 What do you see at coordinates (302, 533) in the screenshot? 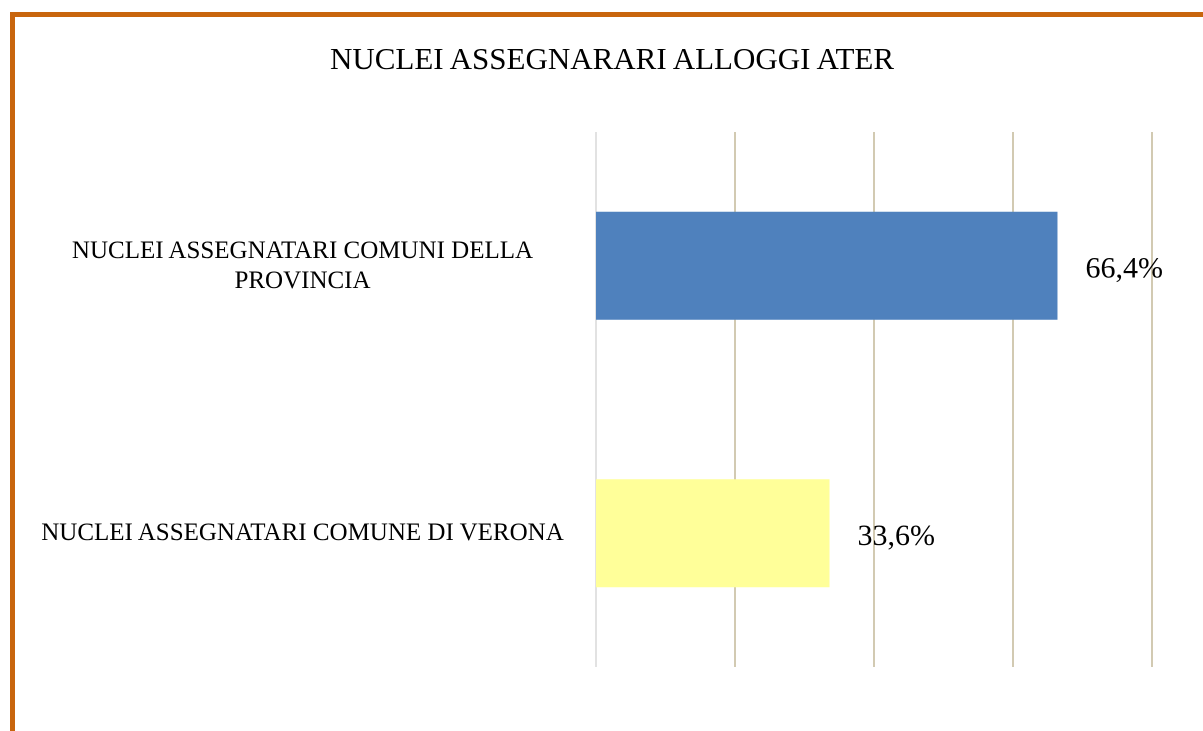
I see `y-tick-label: NUCLEI ASSEGNATARI COMUNE DI VERONA` at bounding box center [302, 533].